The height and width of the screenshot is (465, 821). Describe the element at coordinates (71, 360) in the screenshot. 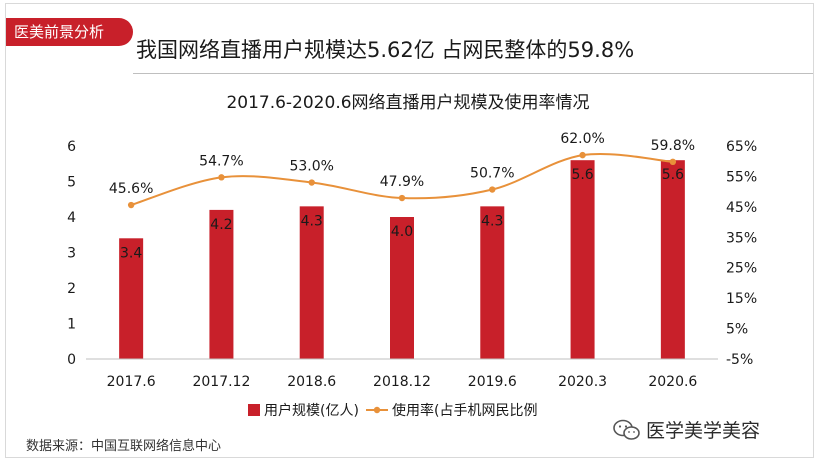

I see `y-left-tick-label: 0` at that location.